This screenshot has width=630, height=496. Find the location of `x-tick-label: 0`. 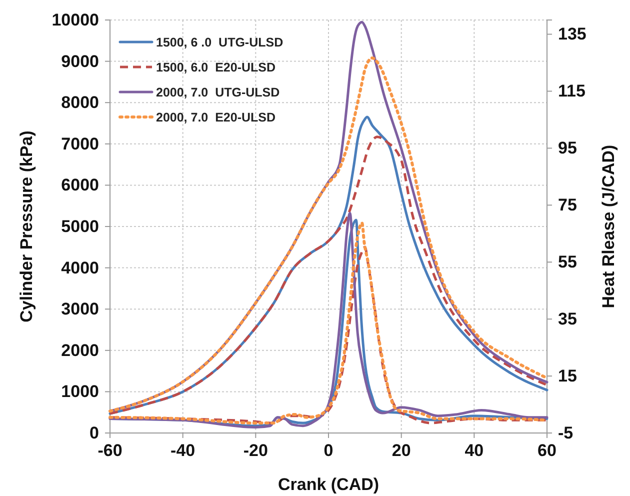

x-tick-label: 0 is located at coordinates (329, 450).